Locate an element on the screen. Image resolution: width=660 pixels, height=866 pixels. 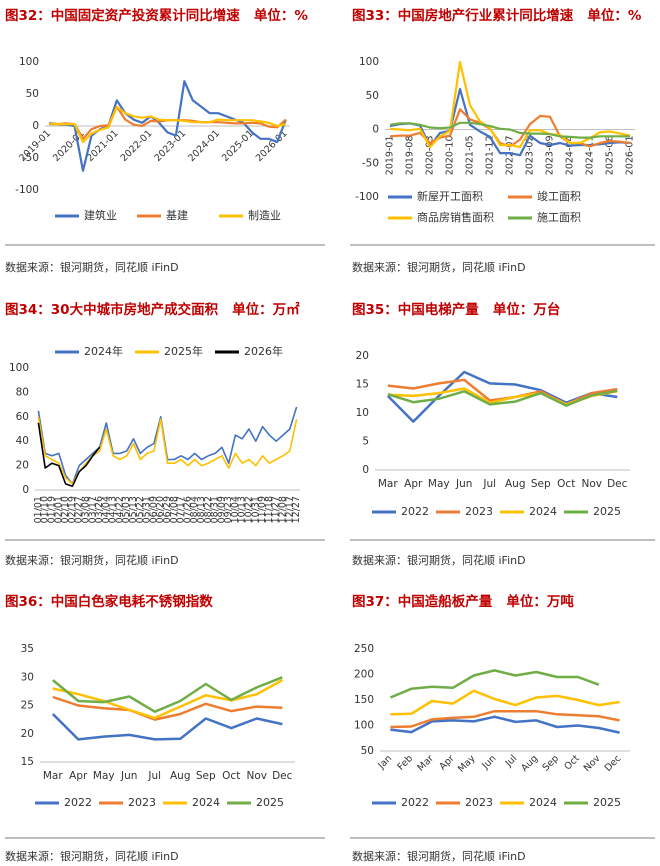
x-tick-label: 07/26 is located at coordinates (187, 509).